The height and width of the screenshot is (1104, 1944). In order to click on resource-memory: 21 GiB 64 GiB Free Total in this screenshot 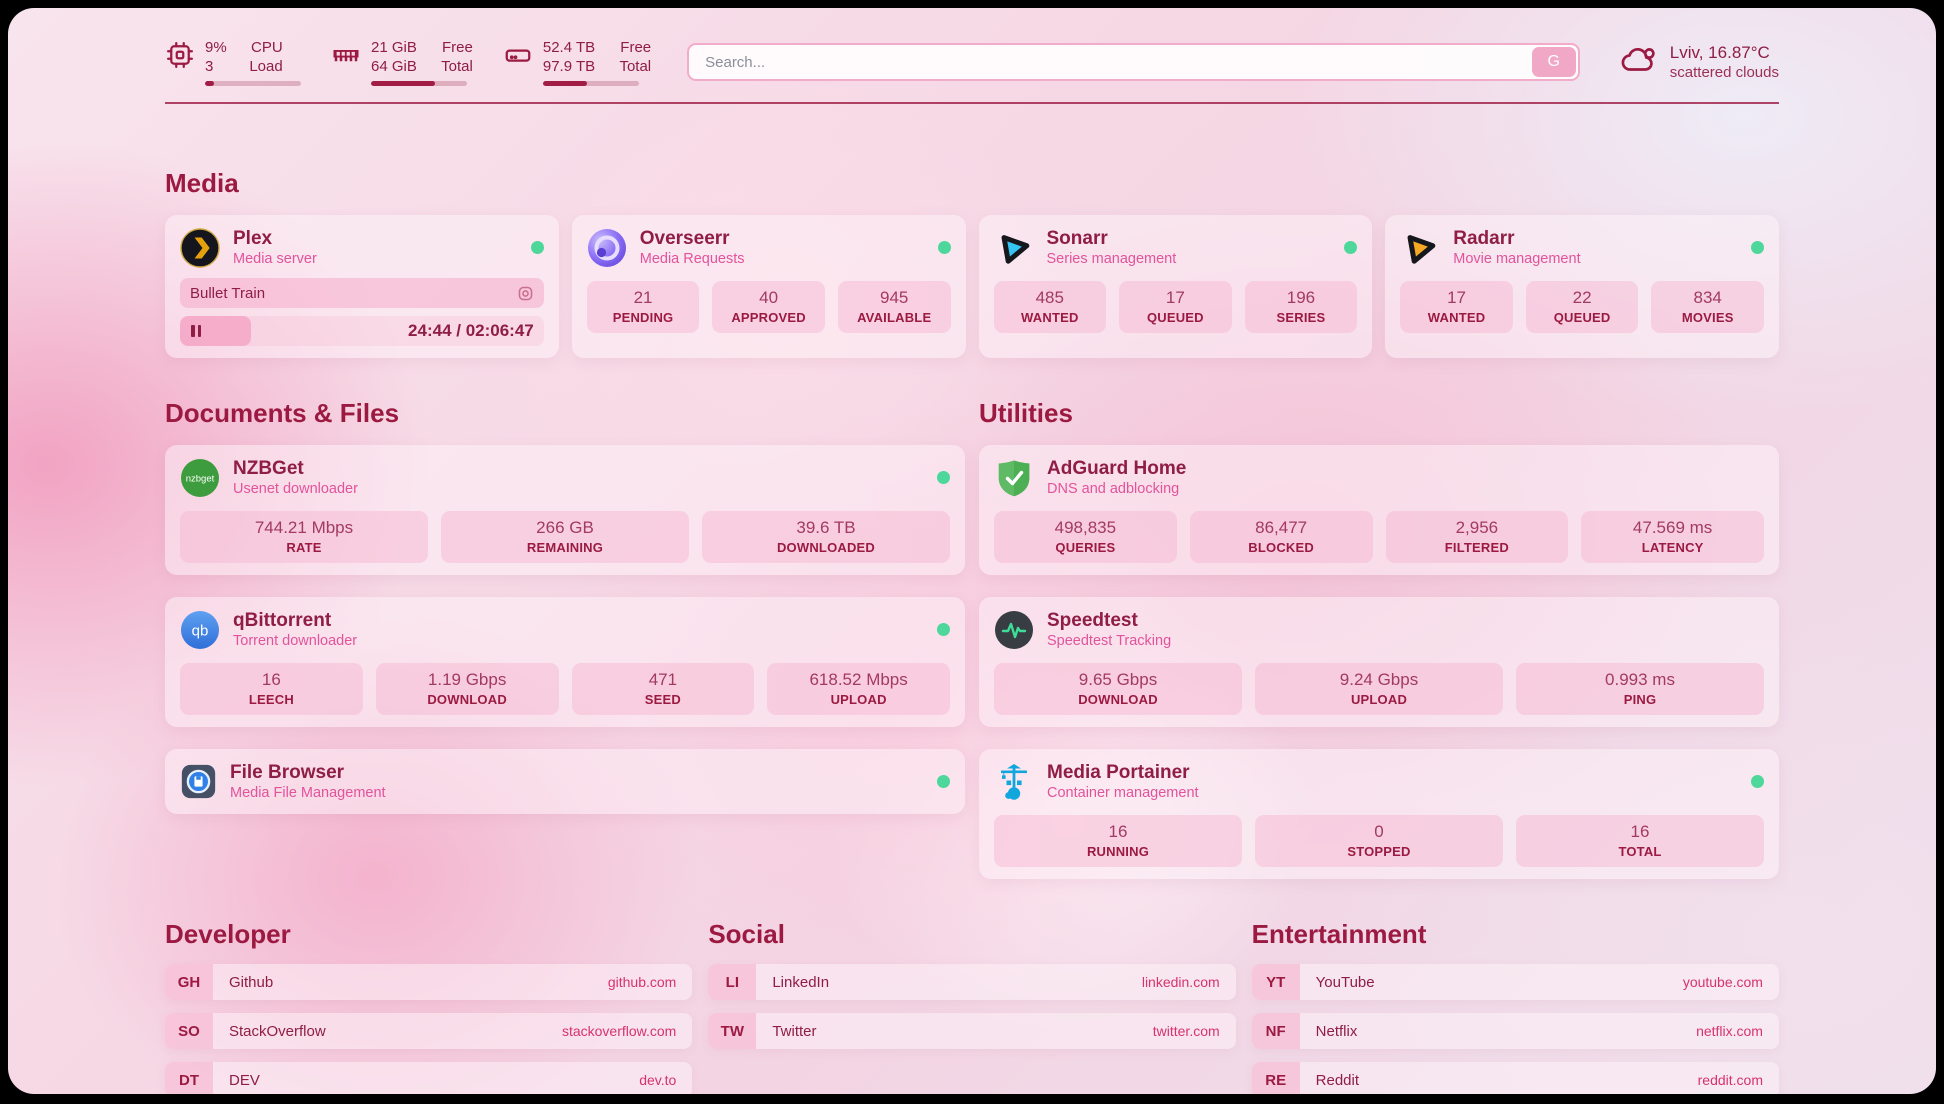, I will do `click(402, 62)`.